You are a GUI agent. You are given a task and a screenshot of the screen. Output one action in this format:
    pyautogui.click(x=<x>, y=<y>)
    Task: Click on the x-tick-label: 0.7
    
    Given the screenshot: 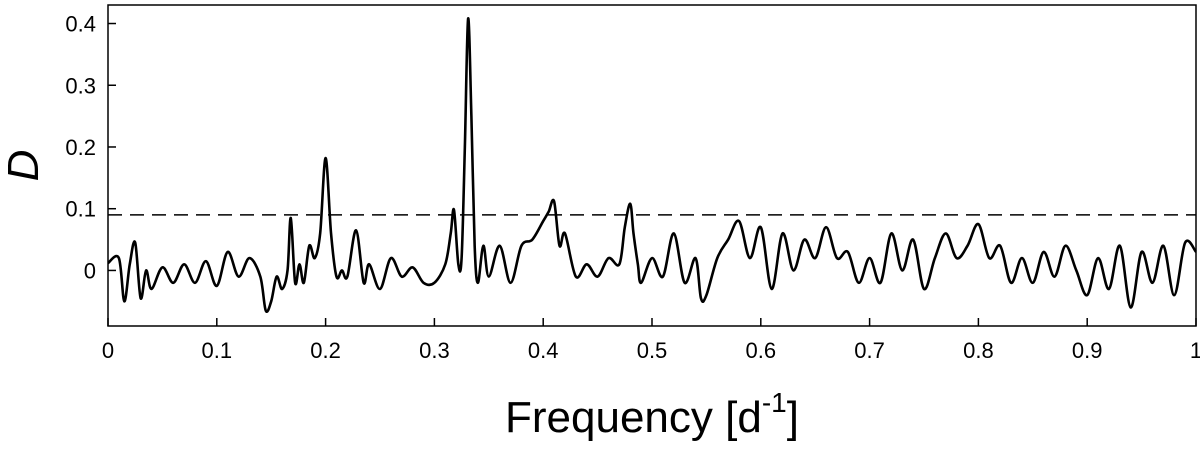 What is the action you would take?
    pyautogui.click(x=869, y=350)
    